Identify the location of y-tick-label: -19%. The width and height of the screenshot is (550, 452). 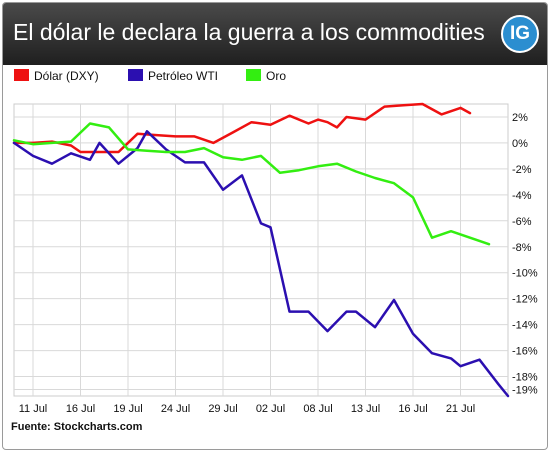
(525, 391).